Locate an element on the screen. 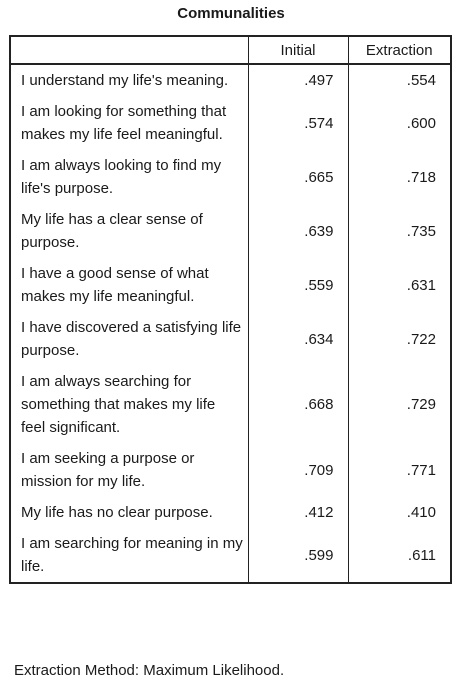  extraction-value: .722 is located at coordinates (400, 339).